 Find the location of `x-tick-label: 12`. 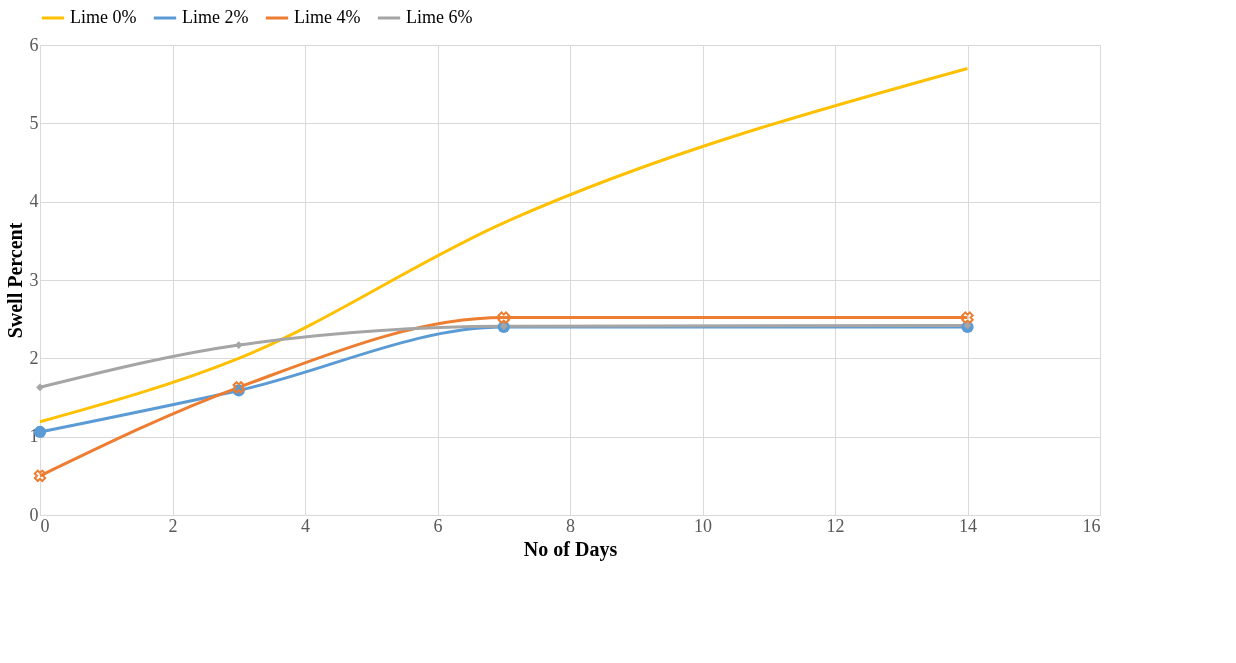

x-tick-label: 12 is located at coordinates (835, 525).